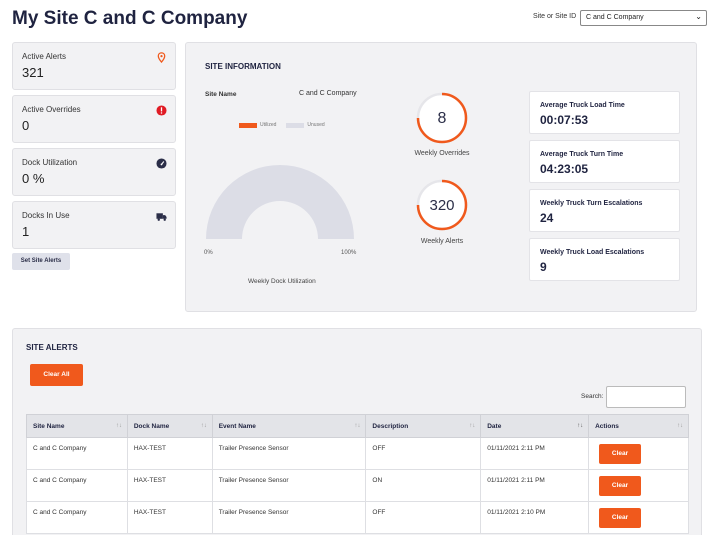 The height and width of the screenshot is (535, 715). I want to click on column-header-date: Date ↑↓, so click(535, 426).